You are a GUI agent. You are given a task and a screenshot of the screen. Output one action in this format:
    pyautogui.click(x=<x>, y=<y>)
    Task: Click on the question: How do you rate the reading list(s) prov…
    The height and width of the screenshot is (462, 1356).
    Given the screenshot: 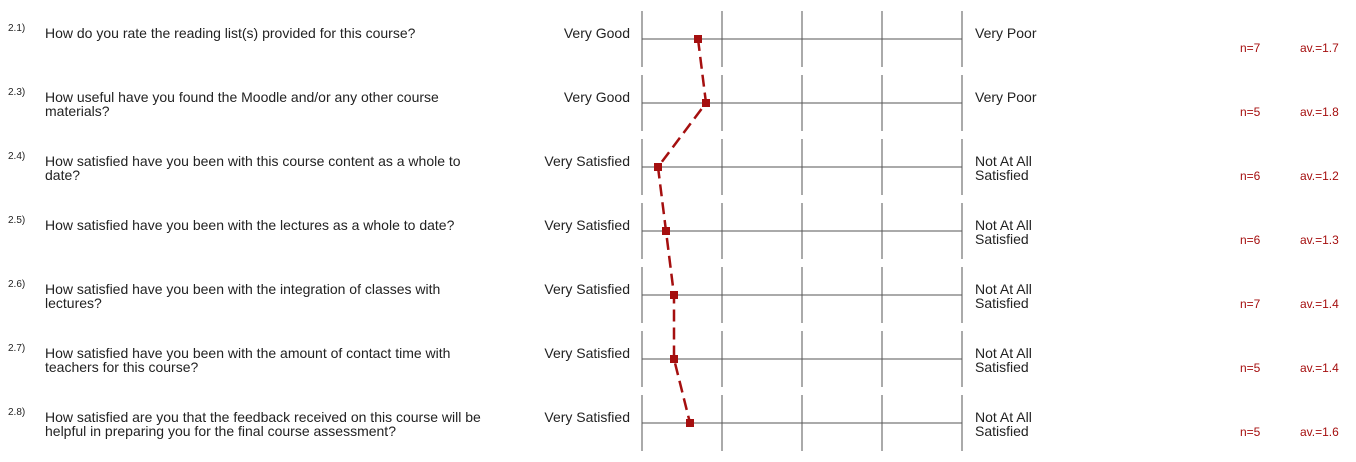 What is the action you would take?
    pyautogui.click(x=230, y=33)
    